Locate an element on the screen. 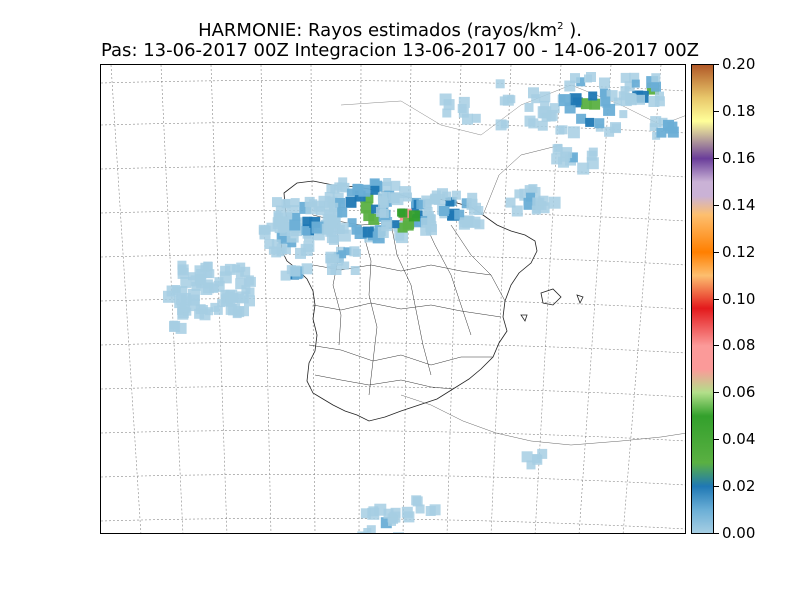 The width and height of the screenshot is (800, 600). chart-title-line1: HARMONIE: Rayos estimados (rayos/km2 ). is located at coordinates (395, 29).